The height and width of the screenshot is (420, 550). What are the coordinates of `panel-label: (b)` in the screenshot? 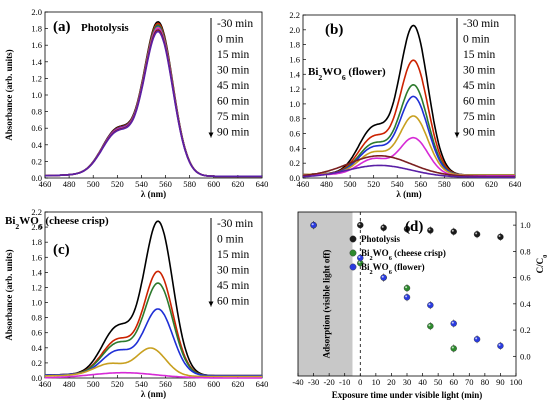 It's located at (334, 30).